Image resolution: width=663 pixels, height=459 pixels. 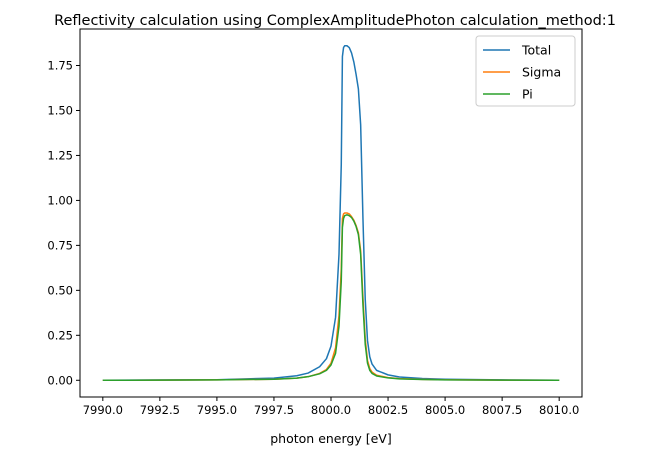 What do you see at coordinates (60, 66) in the screenshot?
I see `y-tick-label: 1.75` at bounding box center [60, 66].